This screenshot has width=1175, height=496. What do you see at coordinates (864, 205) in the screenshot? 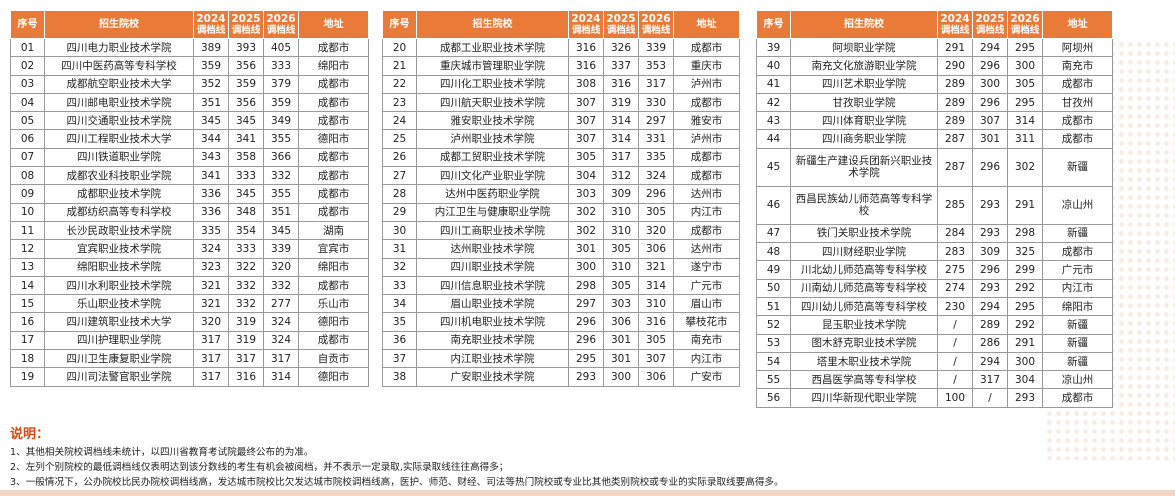
I see `cell-school: 西昌民族幼儿师范高等专科学校` at bounding box center [864, 205].